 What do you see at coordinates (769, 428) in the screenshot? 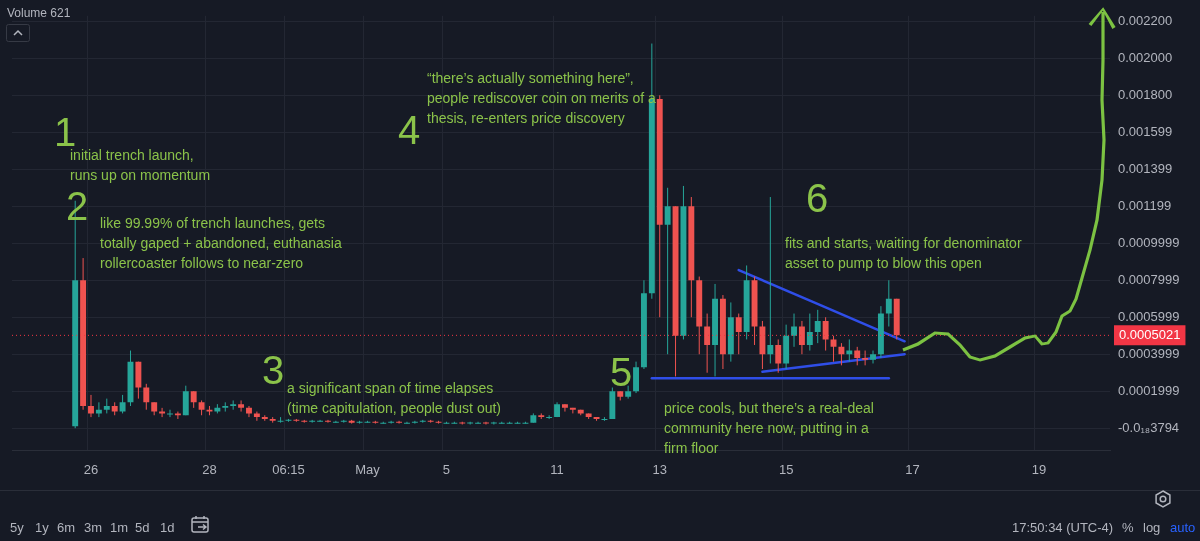
I see `annotation: price cools, but there’s a real-deal community here now, putting in a firm floor` at bounding box center [769, 428].